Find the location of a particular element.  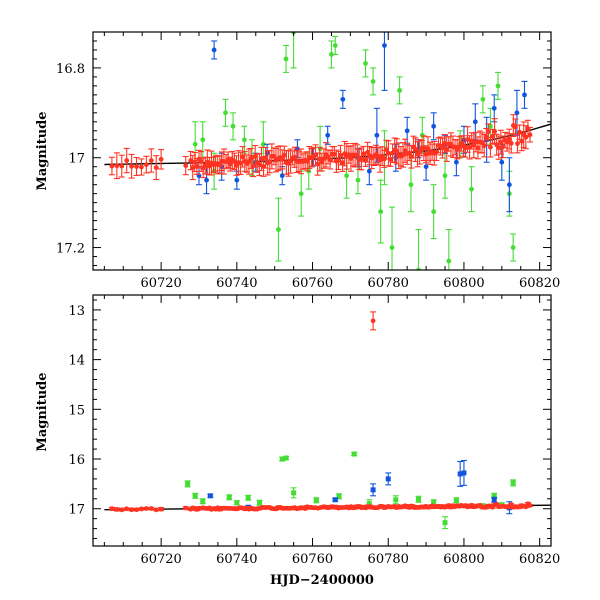

bottom-x-axis-label: HJD−2400000 is located at coordinates (322, 580).